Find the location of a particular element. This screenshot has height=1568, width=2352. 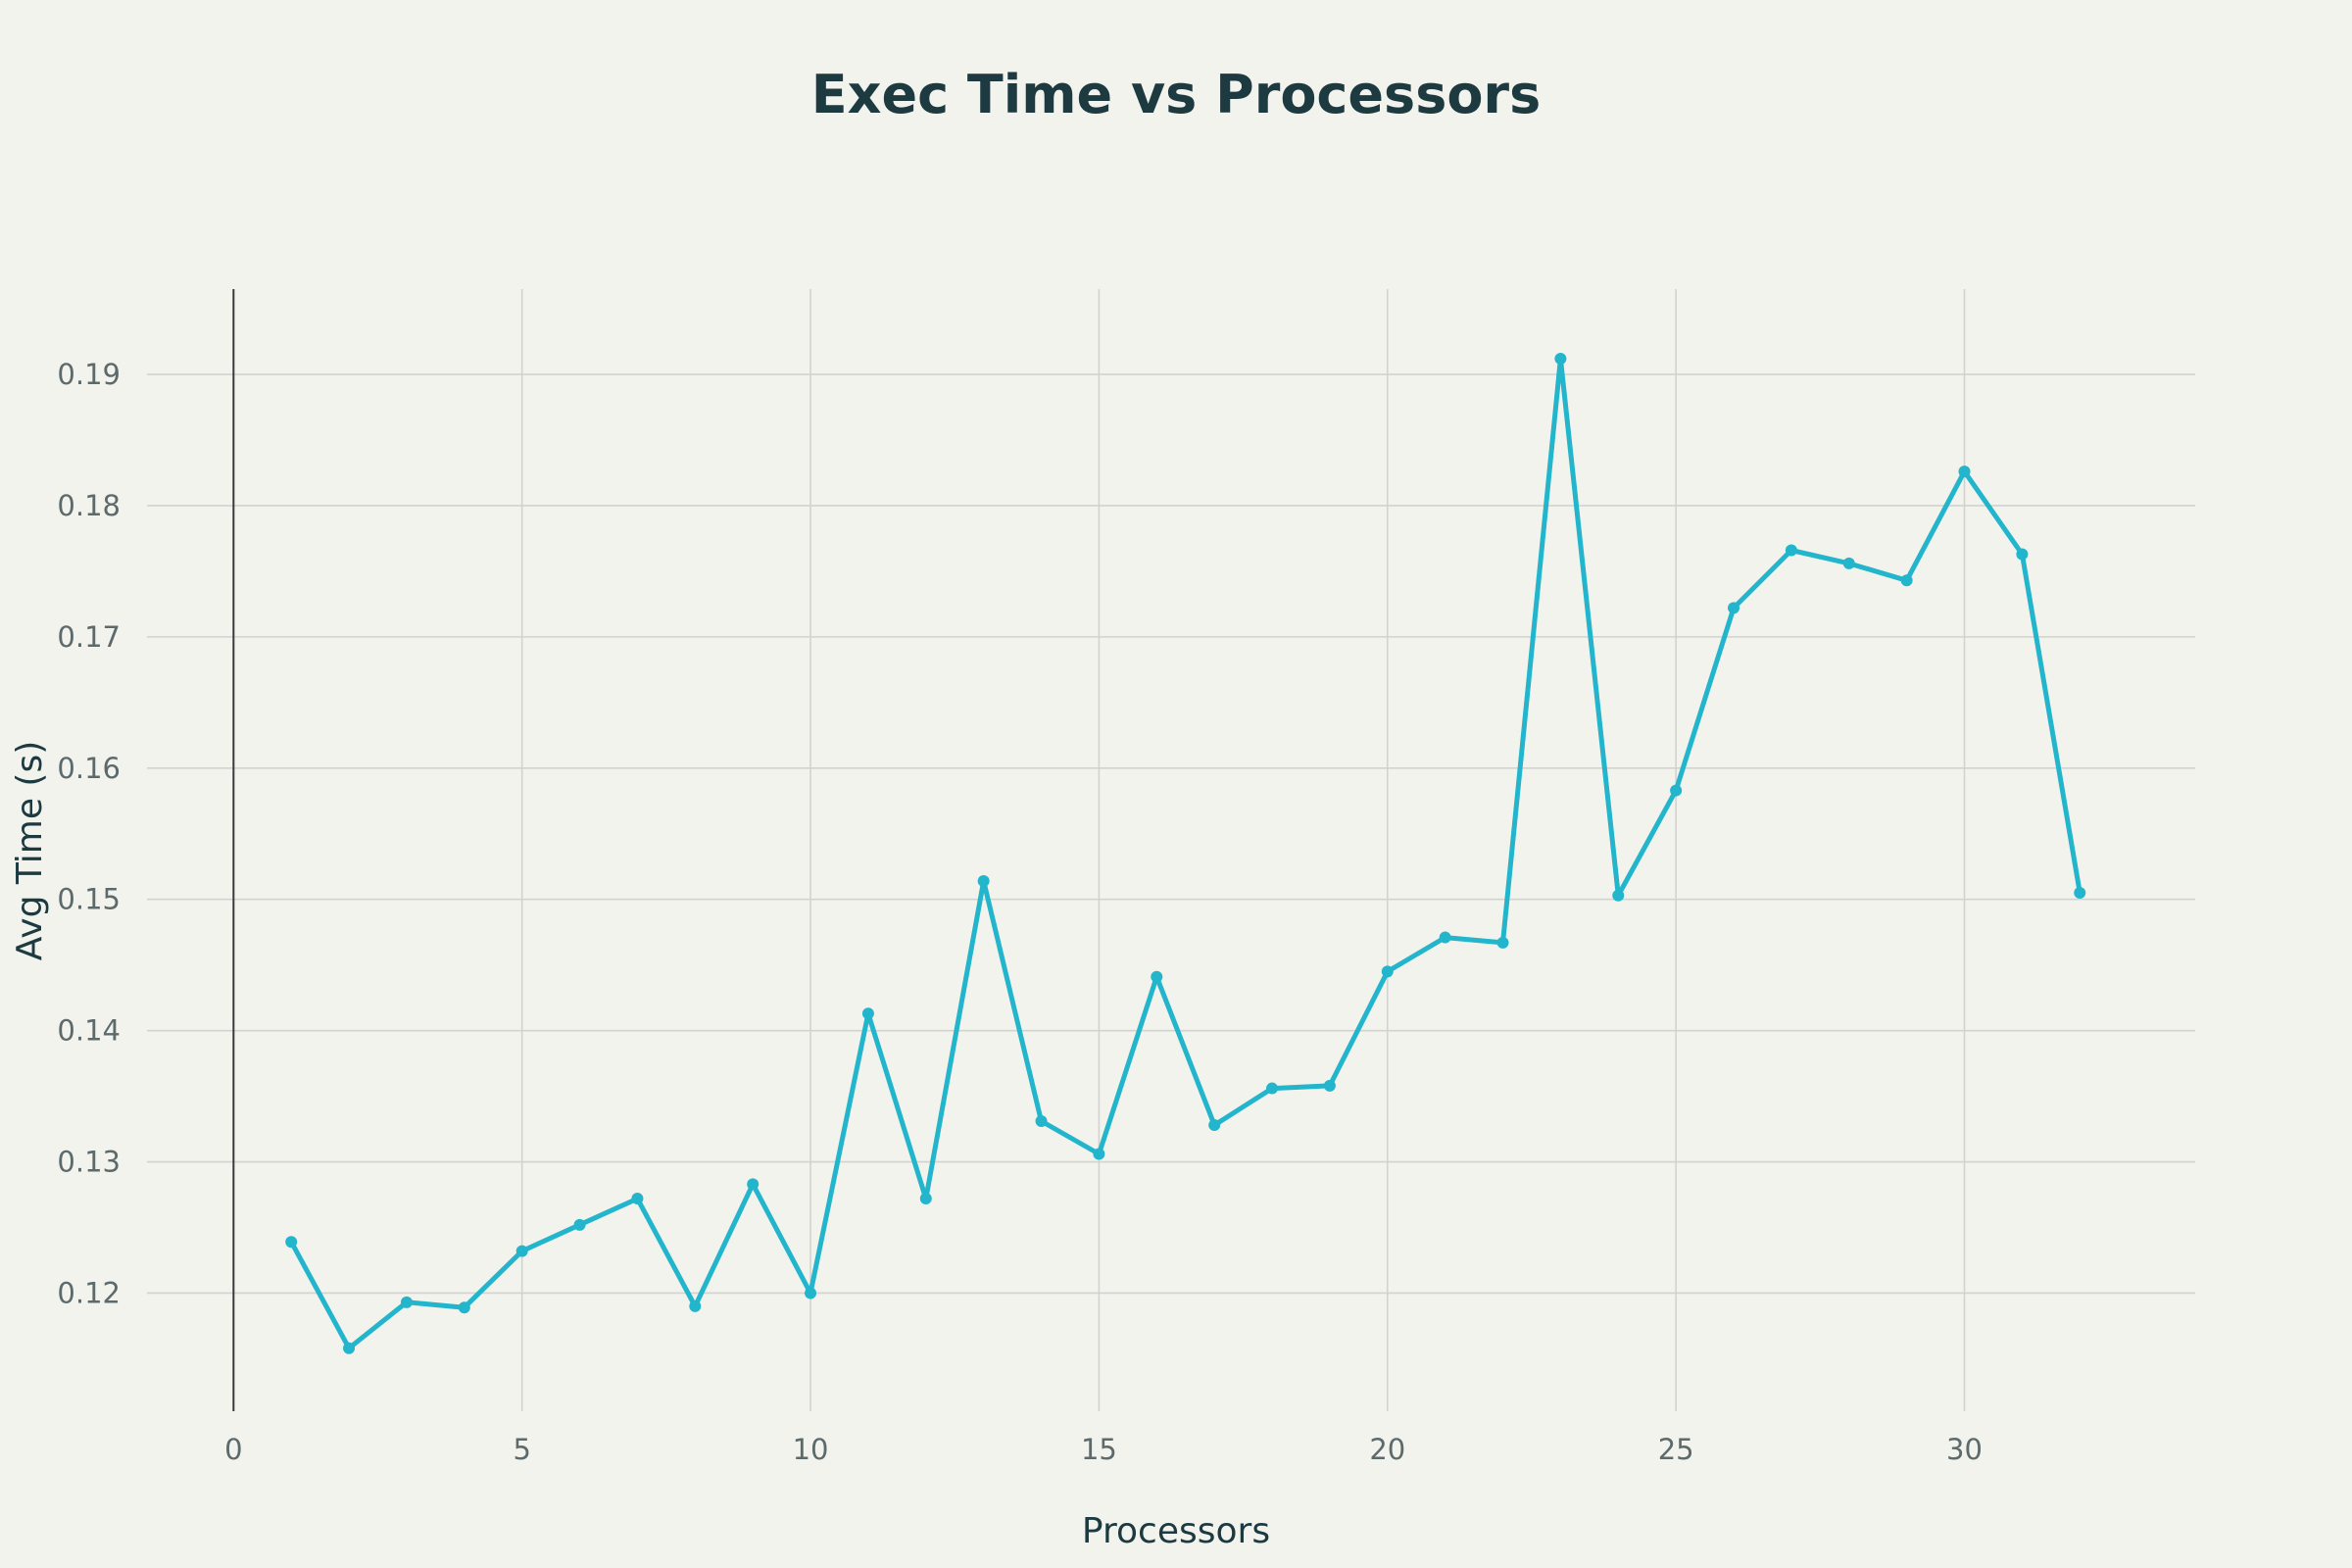

y-tick-label: 0.14 is located at coordinates (89, 1031).